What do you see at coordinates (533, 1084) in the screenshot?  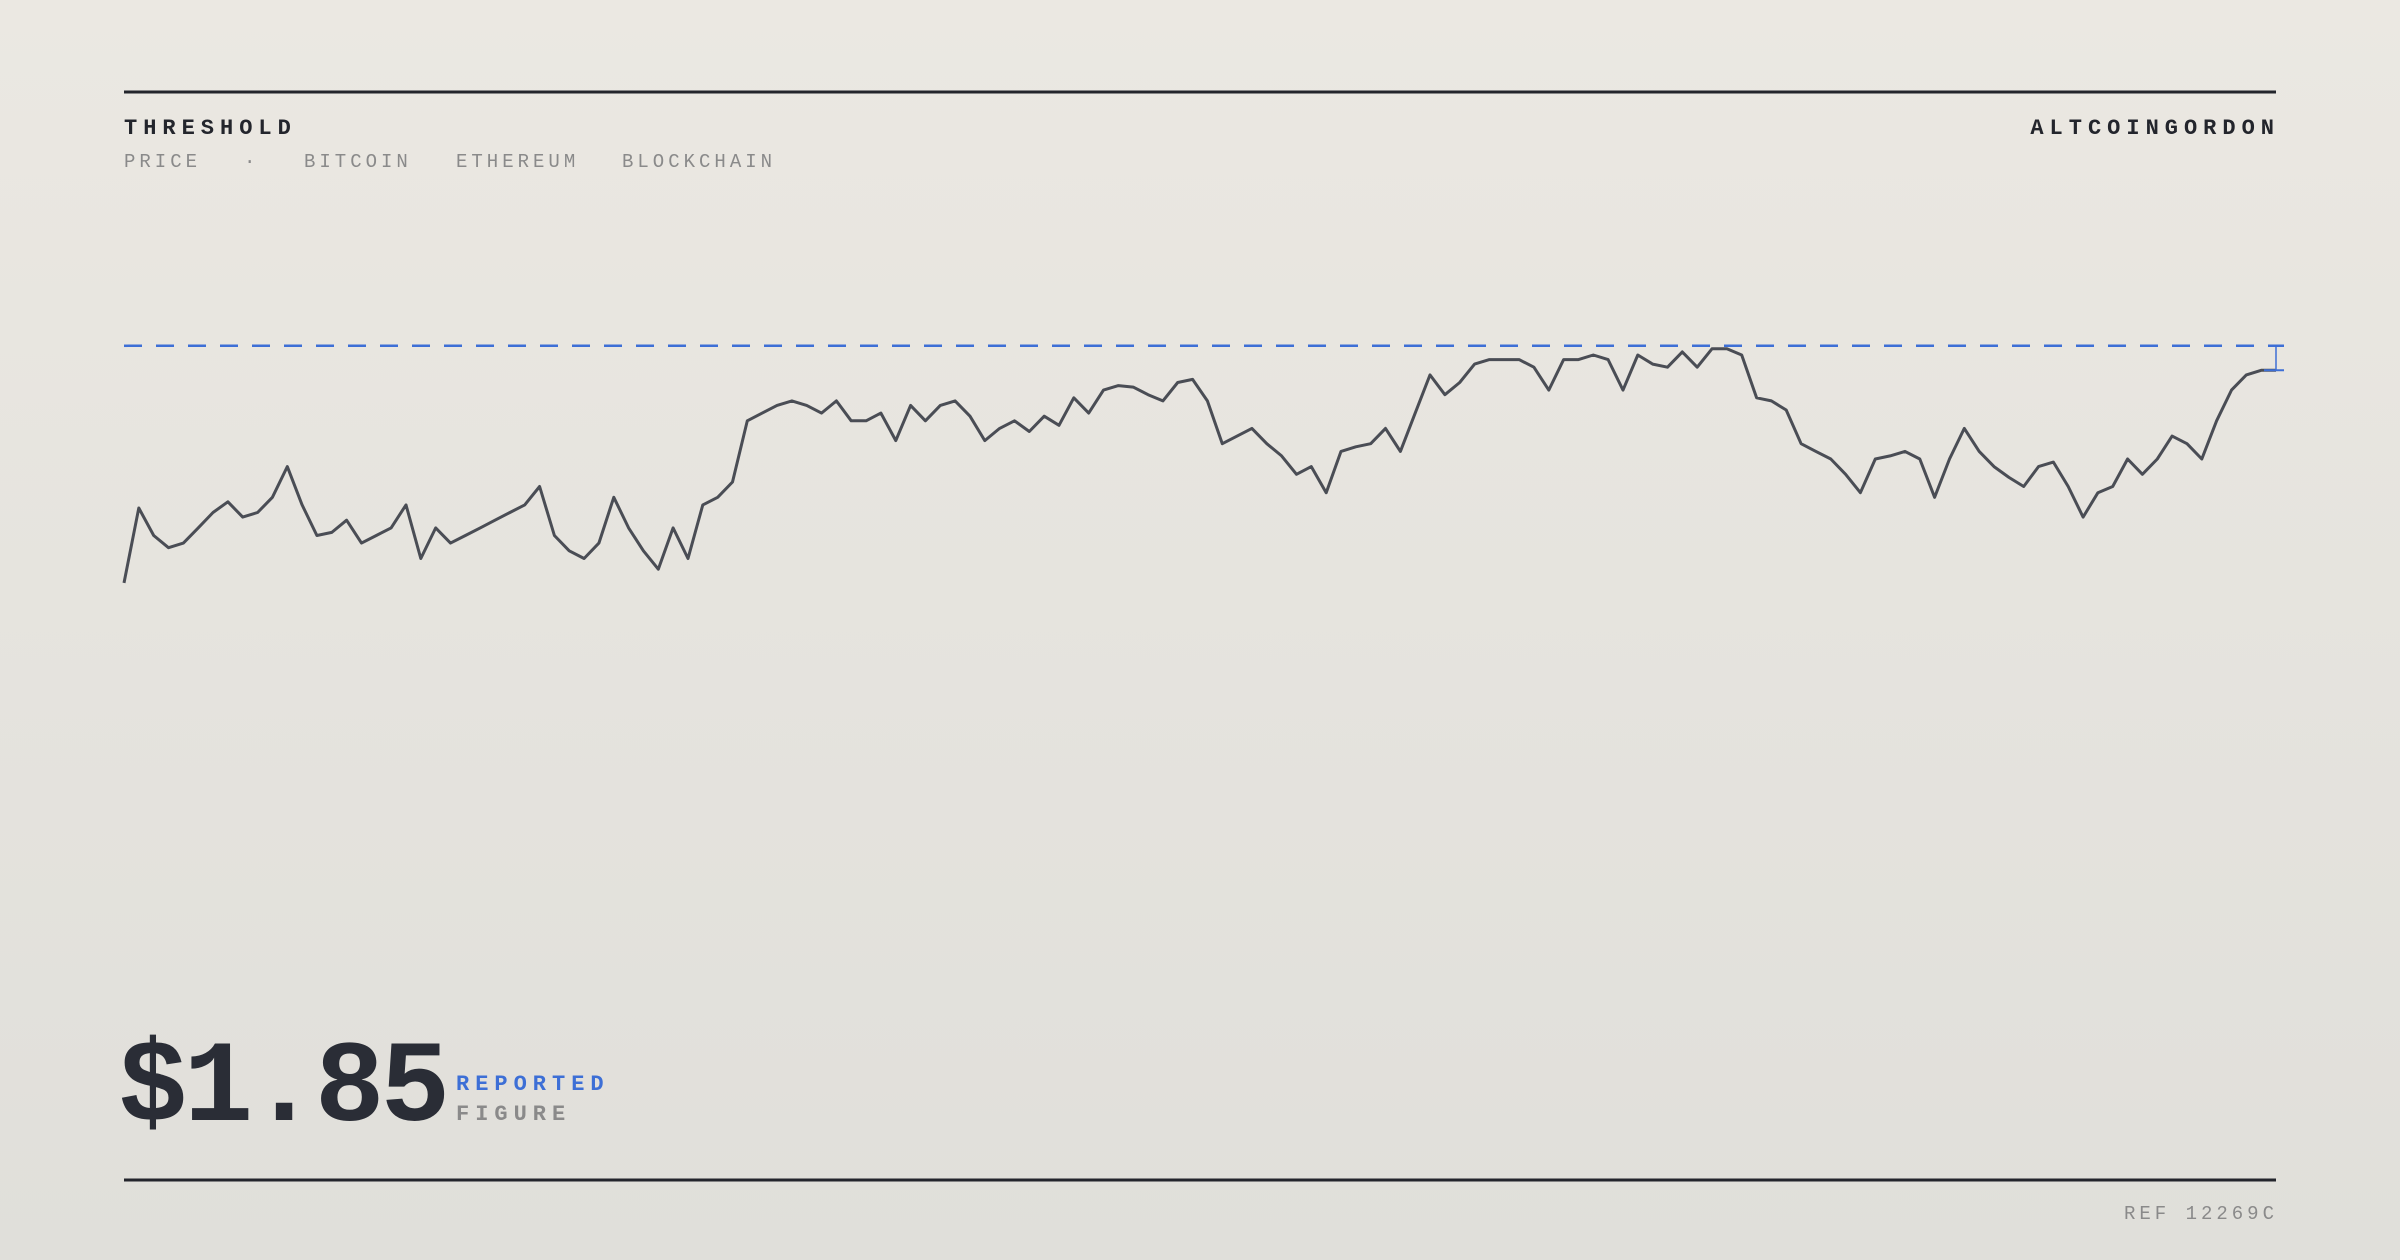 I see `figure-label: REPORTED` at bounding box center [533, 1084].